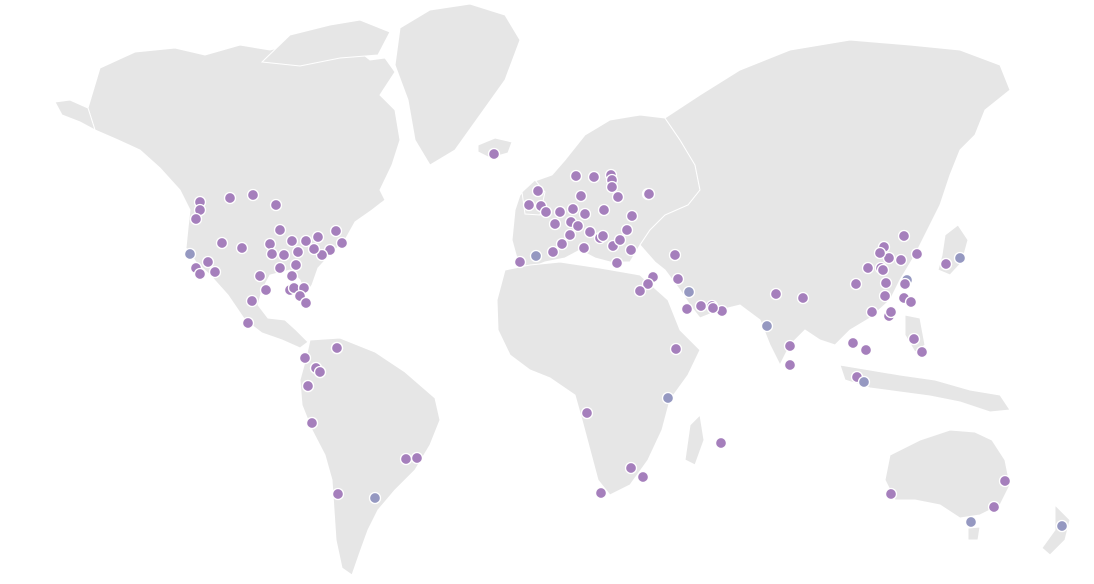 This screenshot has width=1094, height=584. Describe the element at coordinates (585, 214) in the screenshot. I see `location-marker-warsaw` at that location.